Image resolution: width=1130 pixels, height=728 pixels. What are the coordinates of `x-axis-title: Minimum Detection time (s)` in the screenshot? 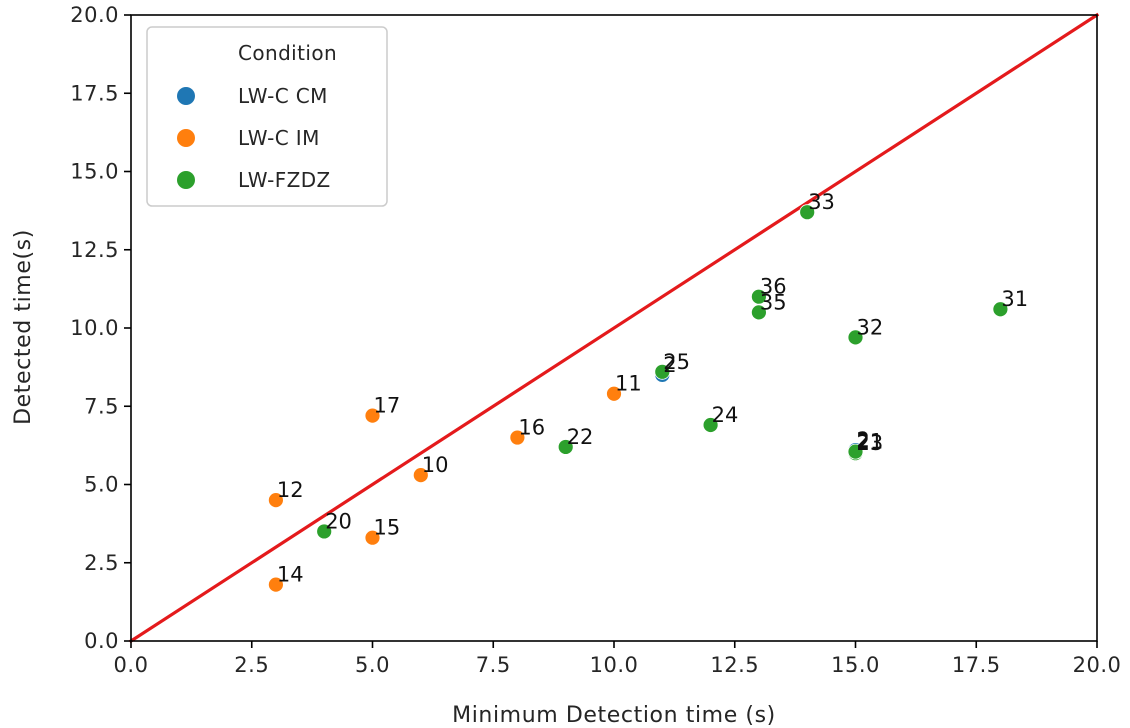 It's located at (614, 715).